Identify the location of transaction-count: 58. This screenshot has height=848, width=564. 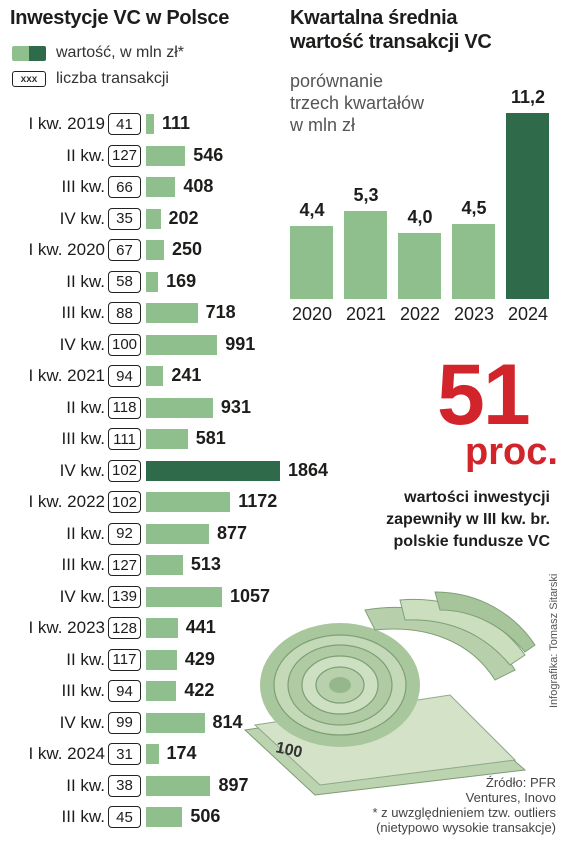
(124, 281).